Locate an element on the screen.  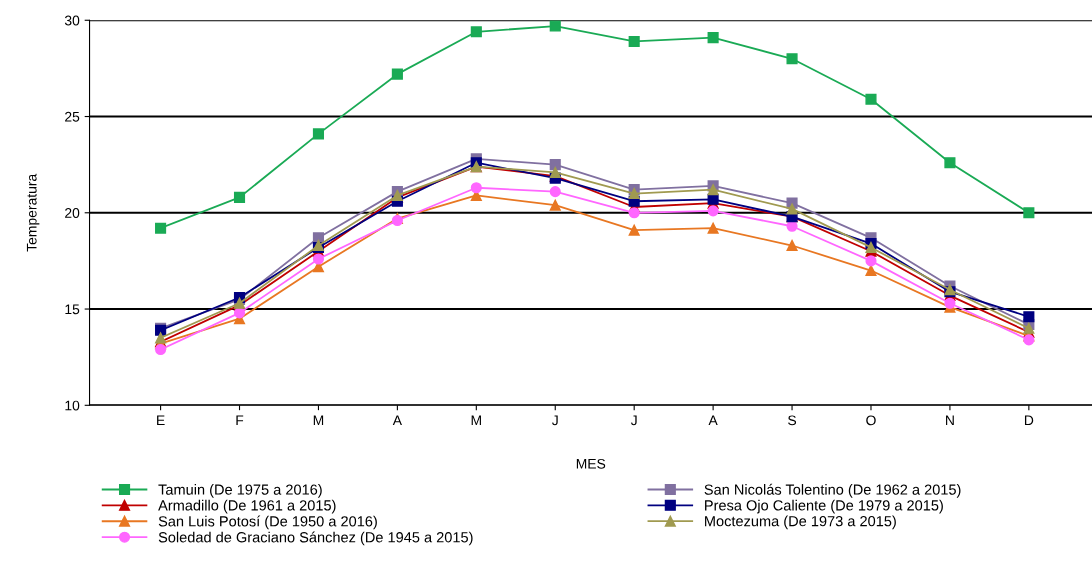
legend-label: Armadillo (De 1961 a 2015) is located at coordinates (247, 506).